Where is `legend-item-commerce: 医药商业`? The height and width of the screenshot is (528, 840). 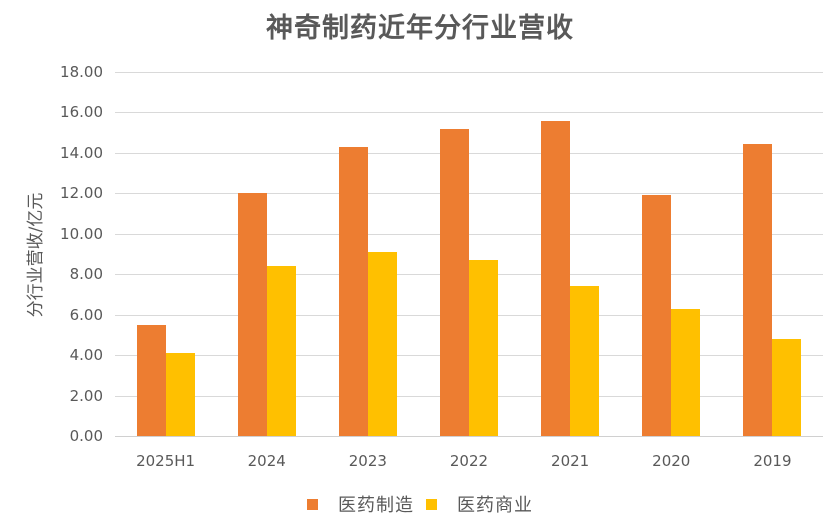
legend-item-commerce: 医药商业 is located at coordinates (479, 504).